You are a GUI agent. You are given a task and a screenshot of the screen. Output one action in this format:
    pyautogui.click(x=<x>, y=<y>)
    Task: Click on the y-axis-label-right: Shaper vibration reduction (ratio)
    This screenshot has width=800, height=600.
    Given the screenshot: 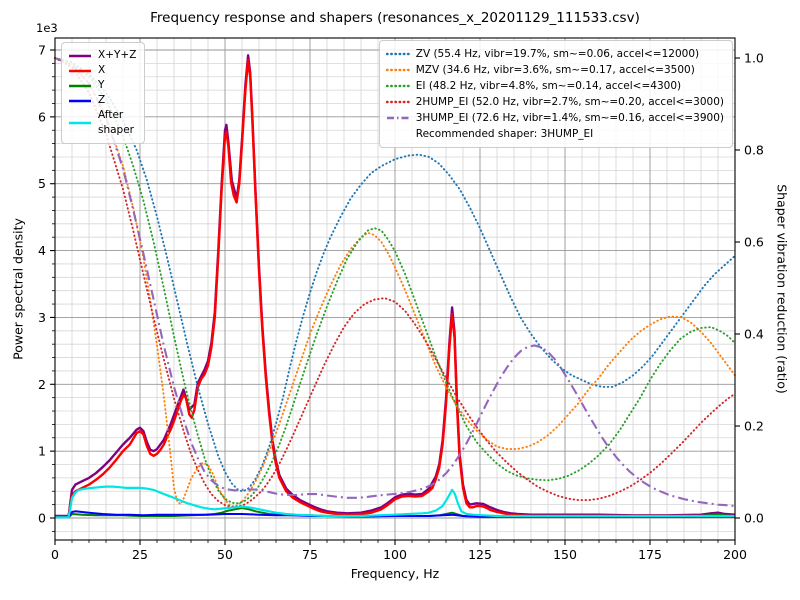 What is the action you would take?
    pyautogui.click(x=782, y=289)
    